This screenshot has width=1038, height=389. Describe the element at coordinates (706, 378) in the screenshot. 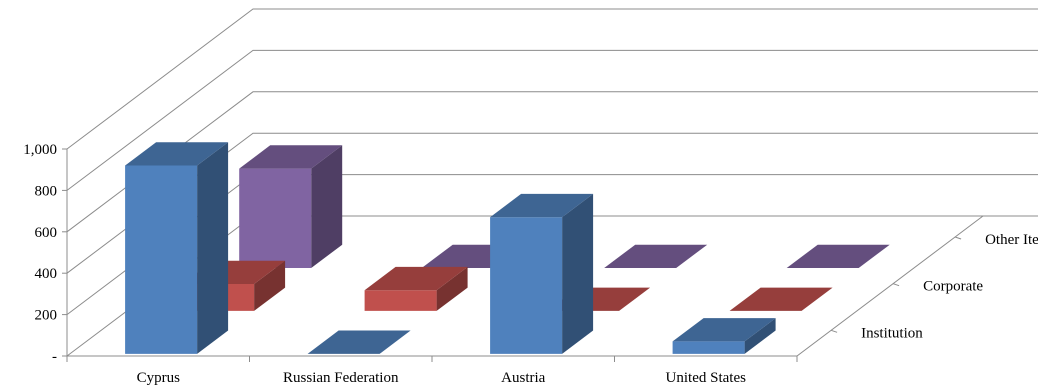

I see `x-tick-label-united-states: United States` at that location.